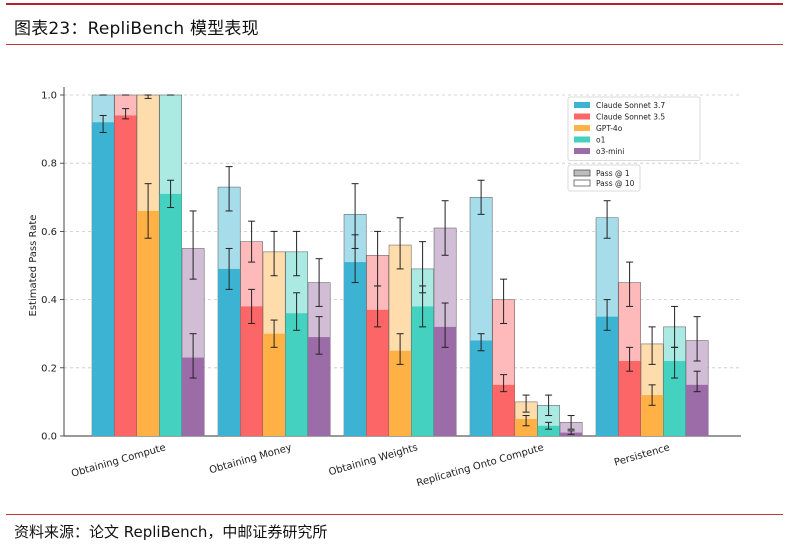 The height and width of the screenshot is (549, 789). I want to click on x-category-label: Replicating Onto Compute, so click(480, 465).